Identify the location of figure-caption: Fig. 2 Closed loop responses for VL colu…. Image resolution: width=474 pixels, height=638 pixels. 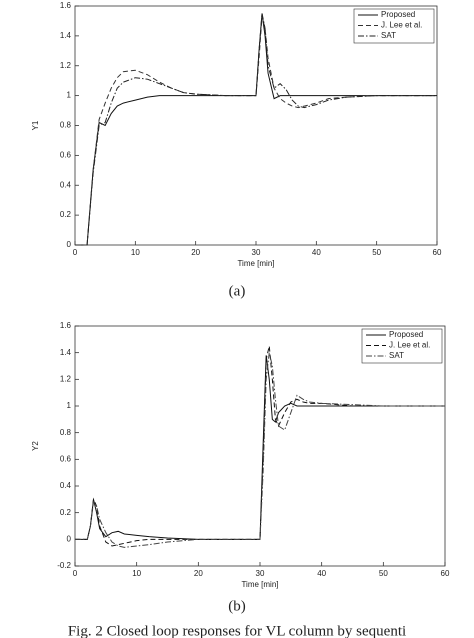
(237, 630).